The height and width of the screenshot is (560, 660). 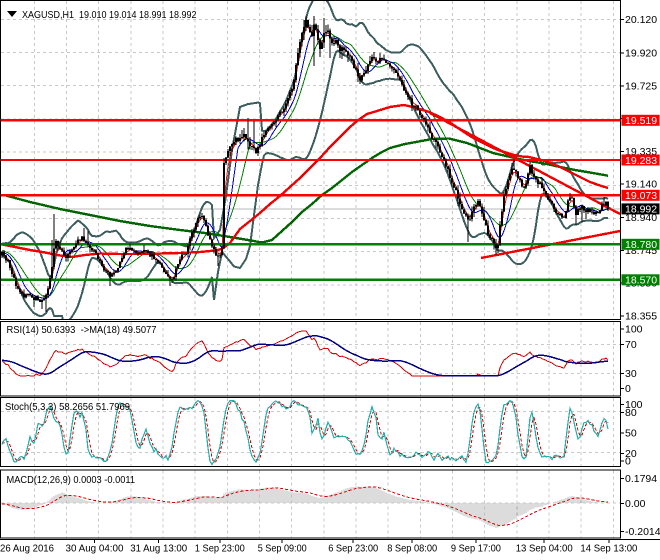 I want to click on svg-text: 50, so click(x=631, y=433).